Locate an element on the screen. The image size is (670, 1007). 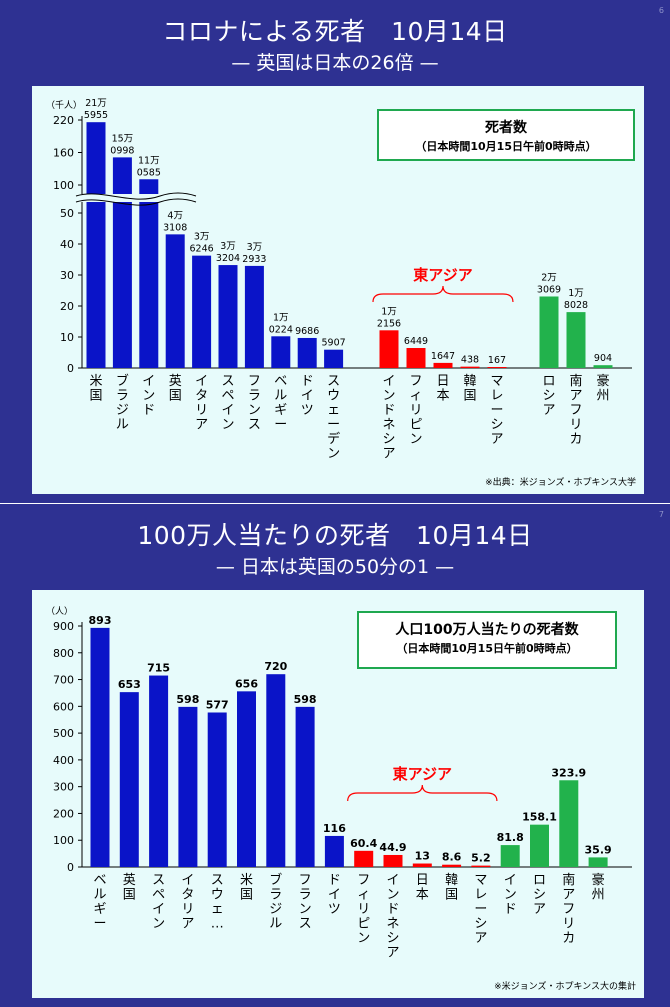
bar-value-label: 3108 is located at coordinates (175, 227).